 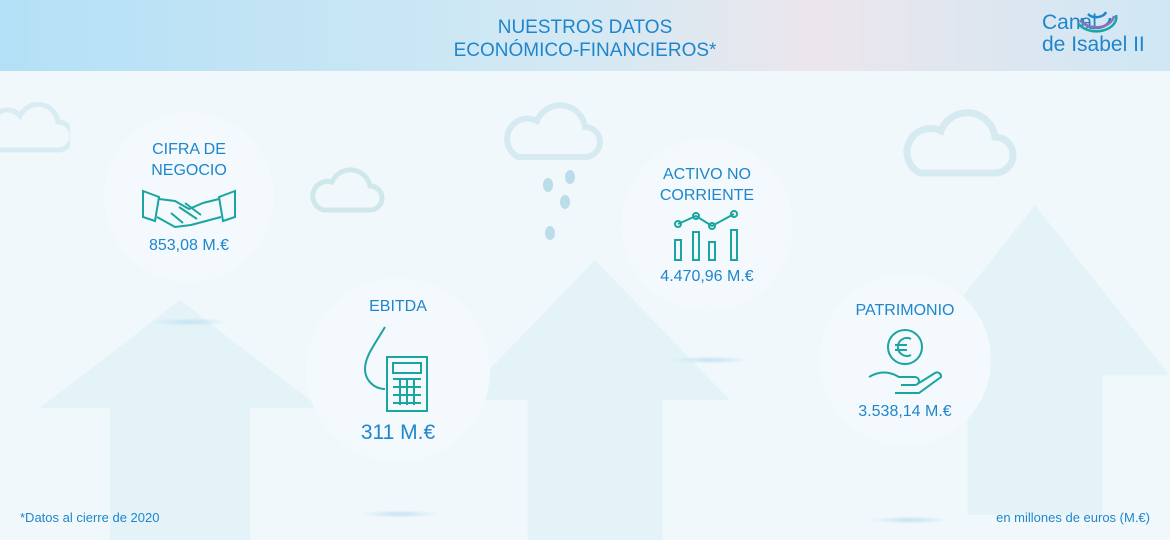 I want to click on metric-patrimonio: PATRIMONIO 3.538,14 M.€, so click(x=905, y=360).